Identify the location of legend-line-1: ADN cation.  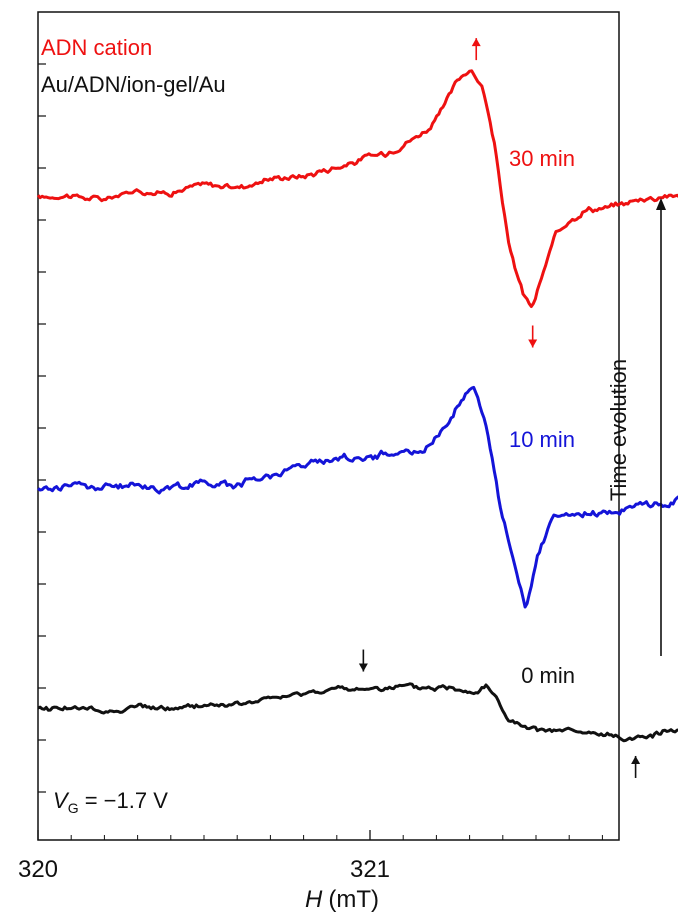
(96, 47).